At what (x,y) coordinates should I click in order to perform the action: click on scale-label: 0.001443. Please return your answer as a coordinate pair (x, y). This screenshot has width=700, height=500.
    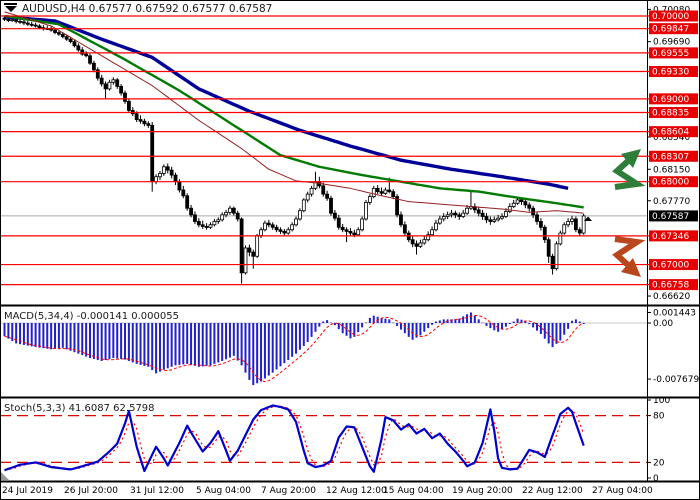
    Looking at the image, I should click on (674, 313).